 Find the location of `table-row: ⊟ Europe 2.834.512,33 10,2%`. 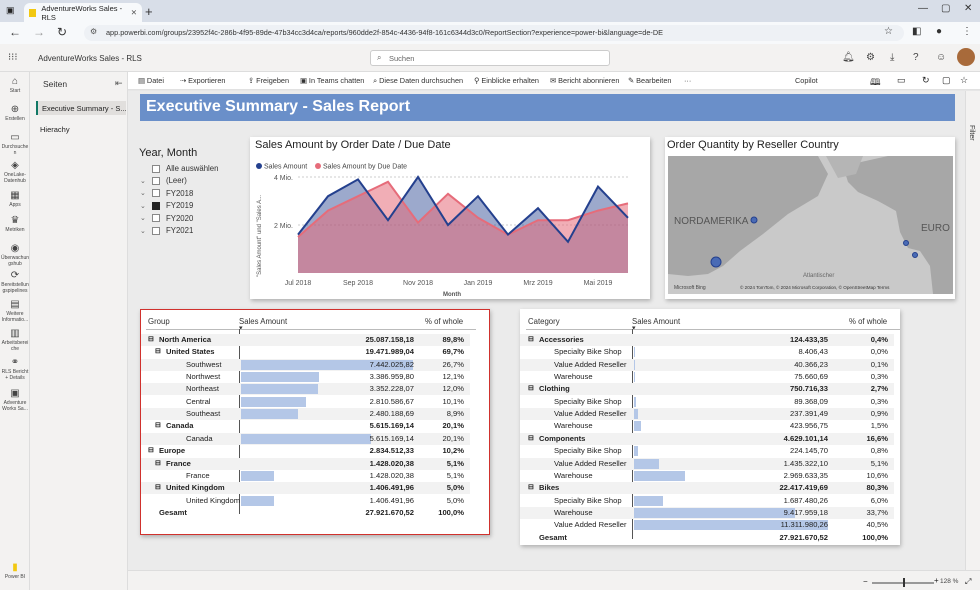

table-row: ⊟ Europe 2.834.512,33 10,2% is located at coordinates (305, 451).